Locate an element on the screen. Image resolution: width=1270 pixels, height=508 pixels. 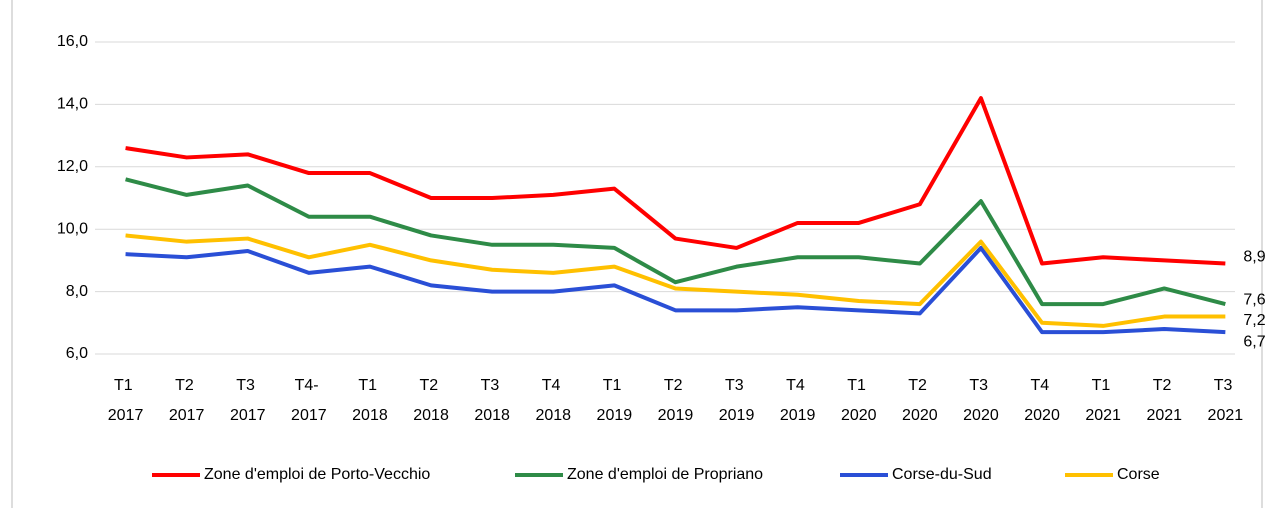
x-tick-label: T4 2020 is located at coordinates (1042, 400).